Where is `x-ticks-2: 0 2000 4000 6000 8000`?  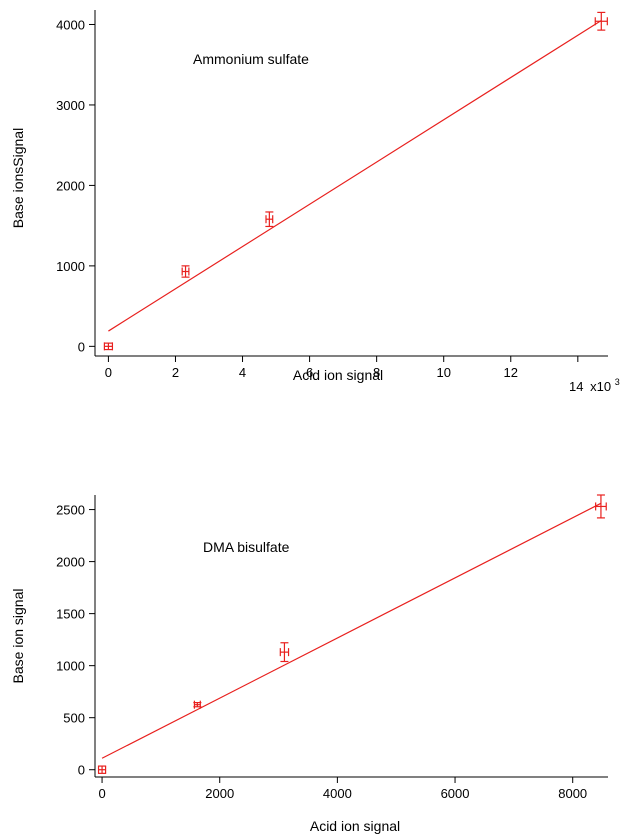
x-ticks-2: 0 2000 4000 6000 8000 is located at coordinates (342, 789).